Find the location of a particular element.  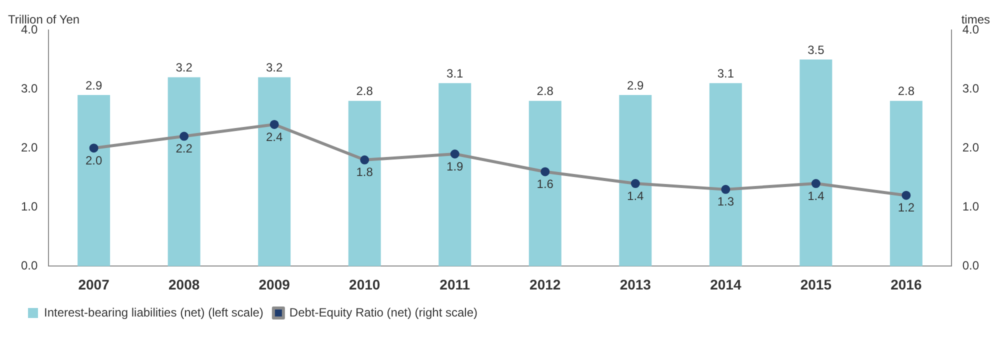

data-label: 1.9 is located at coordinates (455, 166).